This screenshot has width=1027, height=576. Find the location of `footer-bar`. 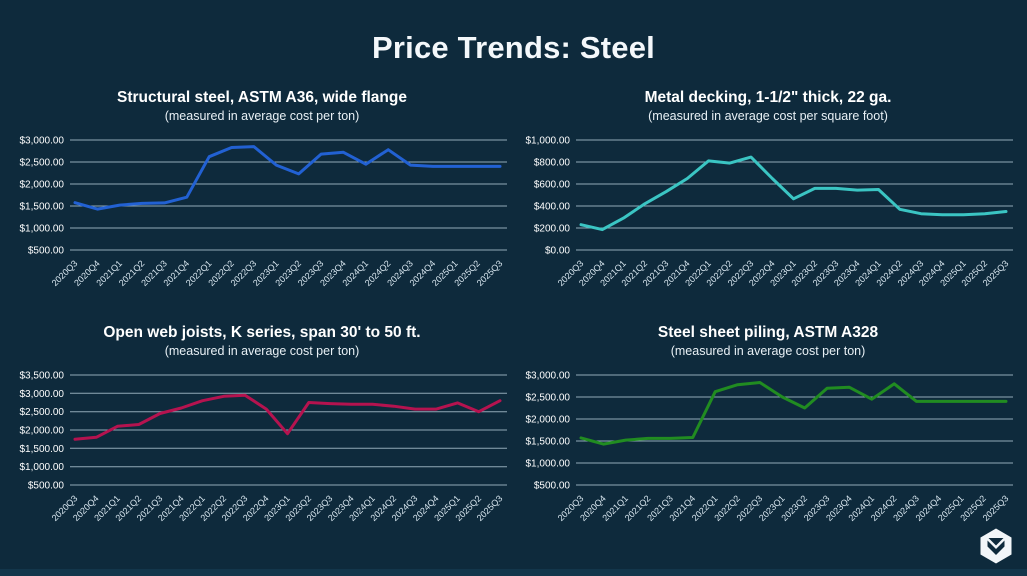

footer-bar is located at coordinates (513, 572).